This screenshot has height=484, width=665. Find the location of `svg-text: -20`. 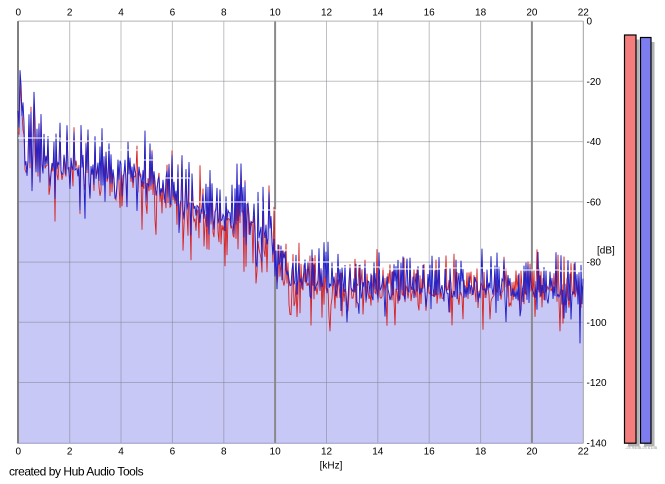

svg-text: -20 is located at coordinates (594, 82).